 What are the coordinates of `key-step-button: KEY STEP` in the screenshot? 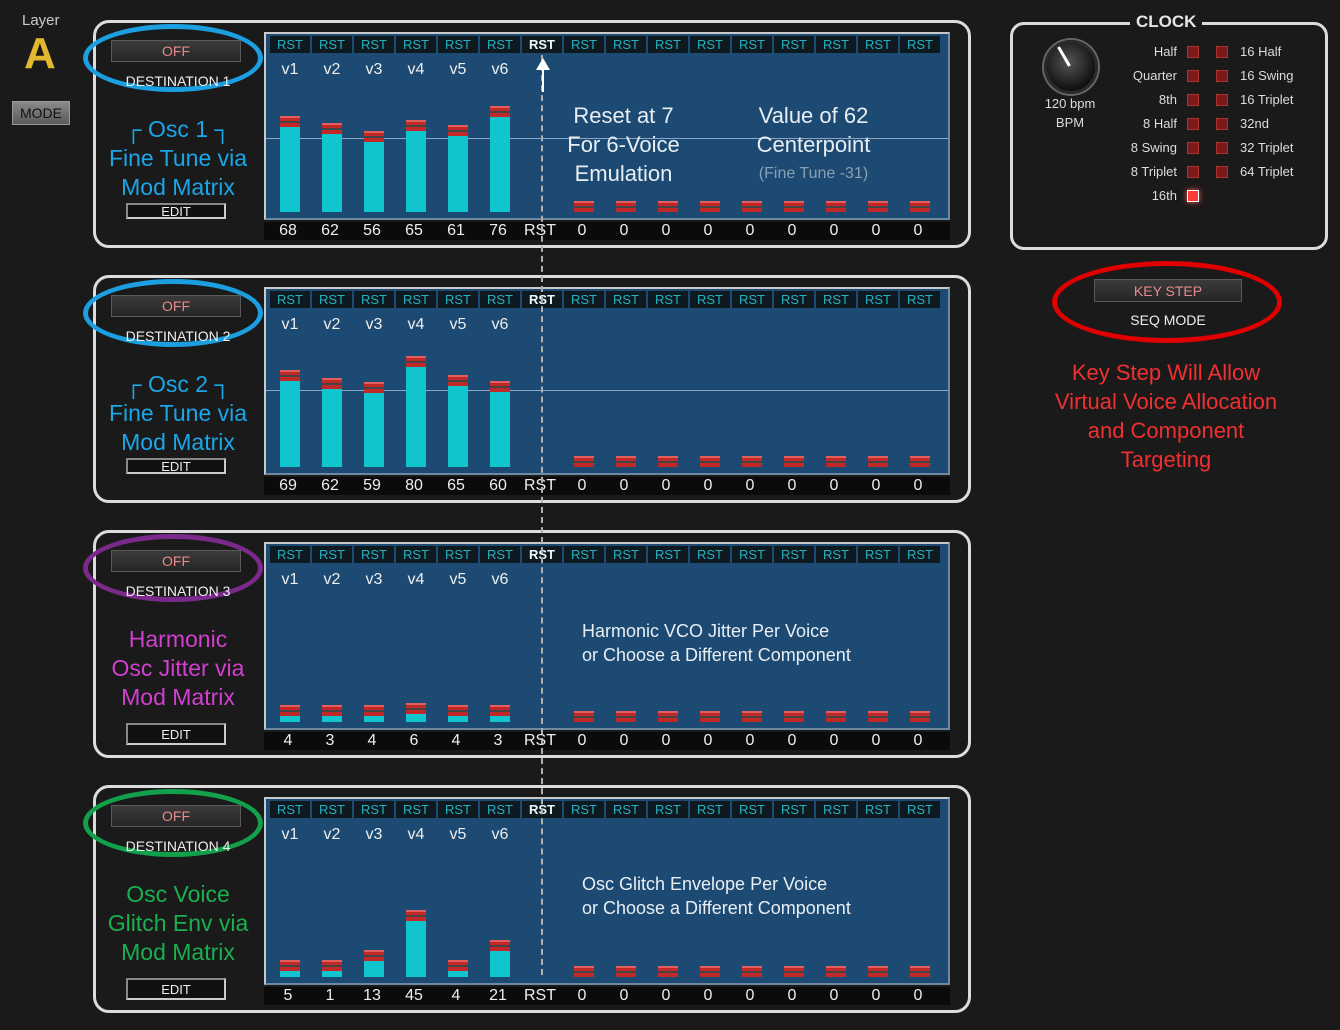 It's located at (1168, 290).